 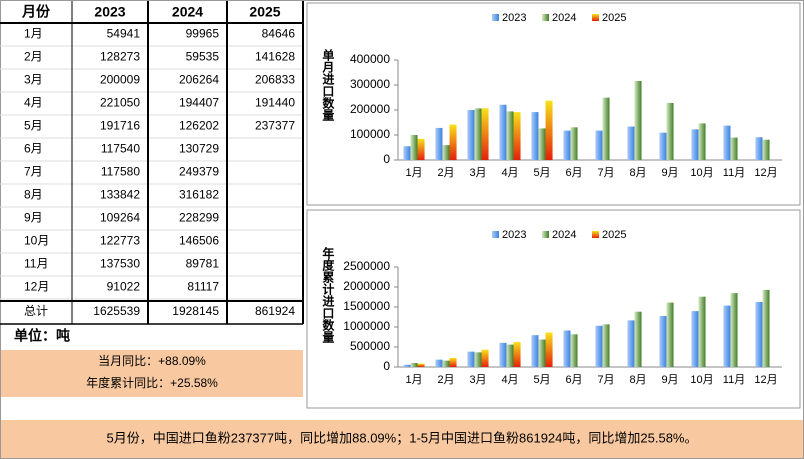 I want to click on table-cell: 54941, so click(x=124, y=34).